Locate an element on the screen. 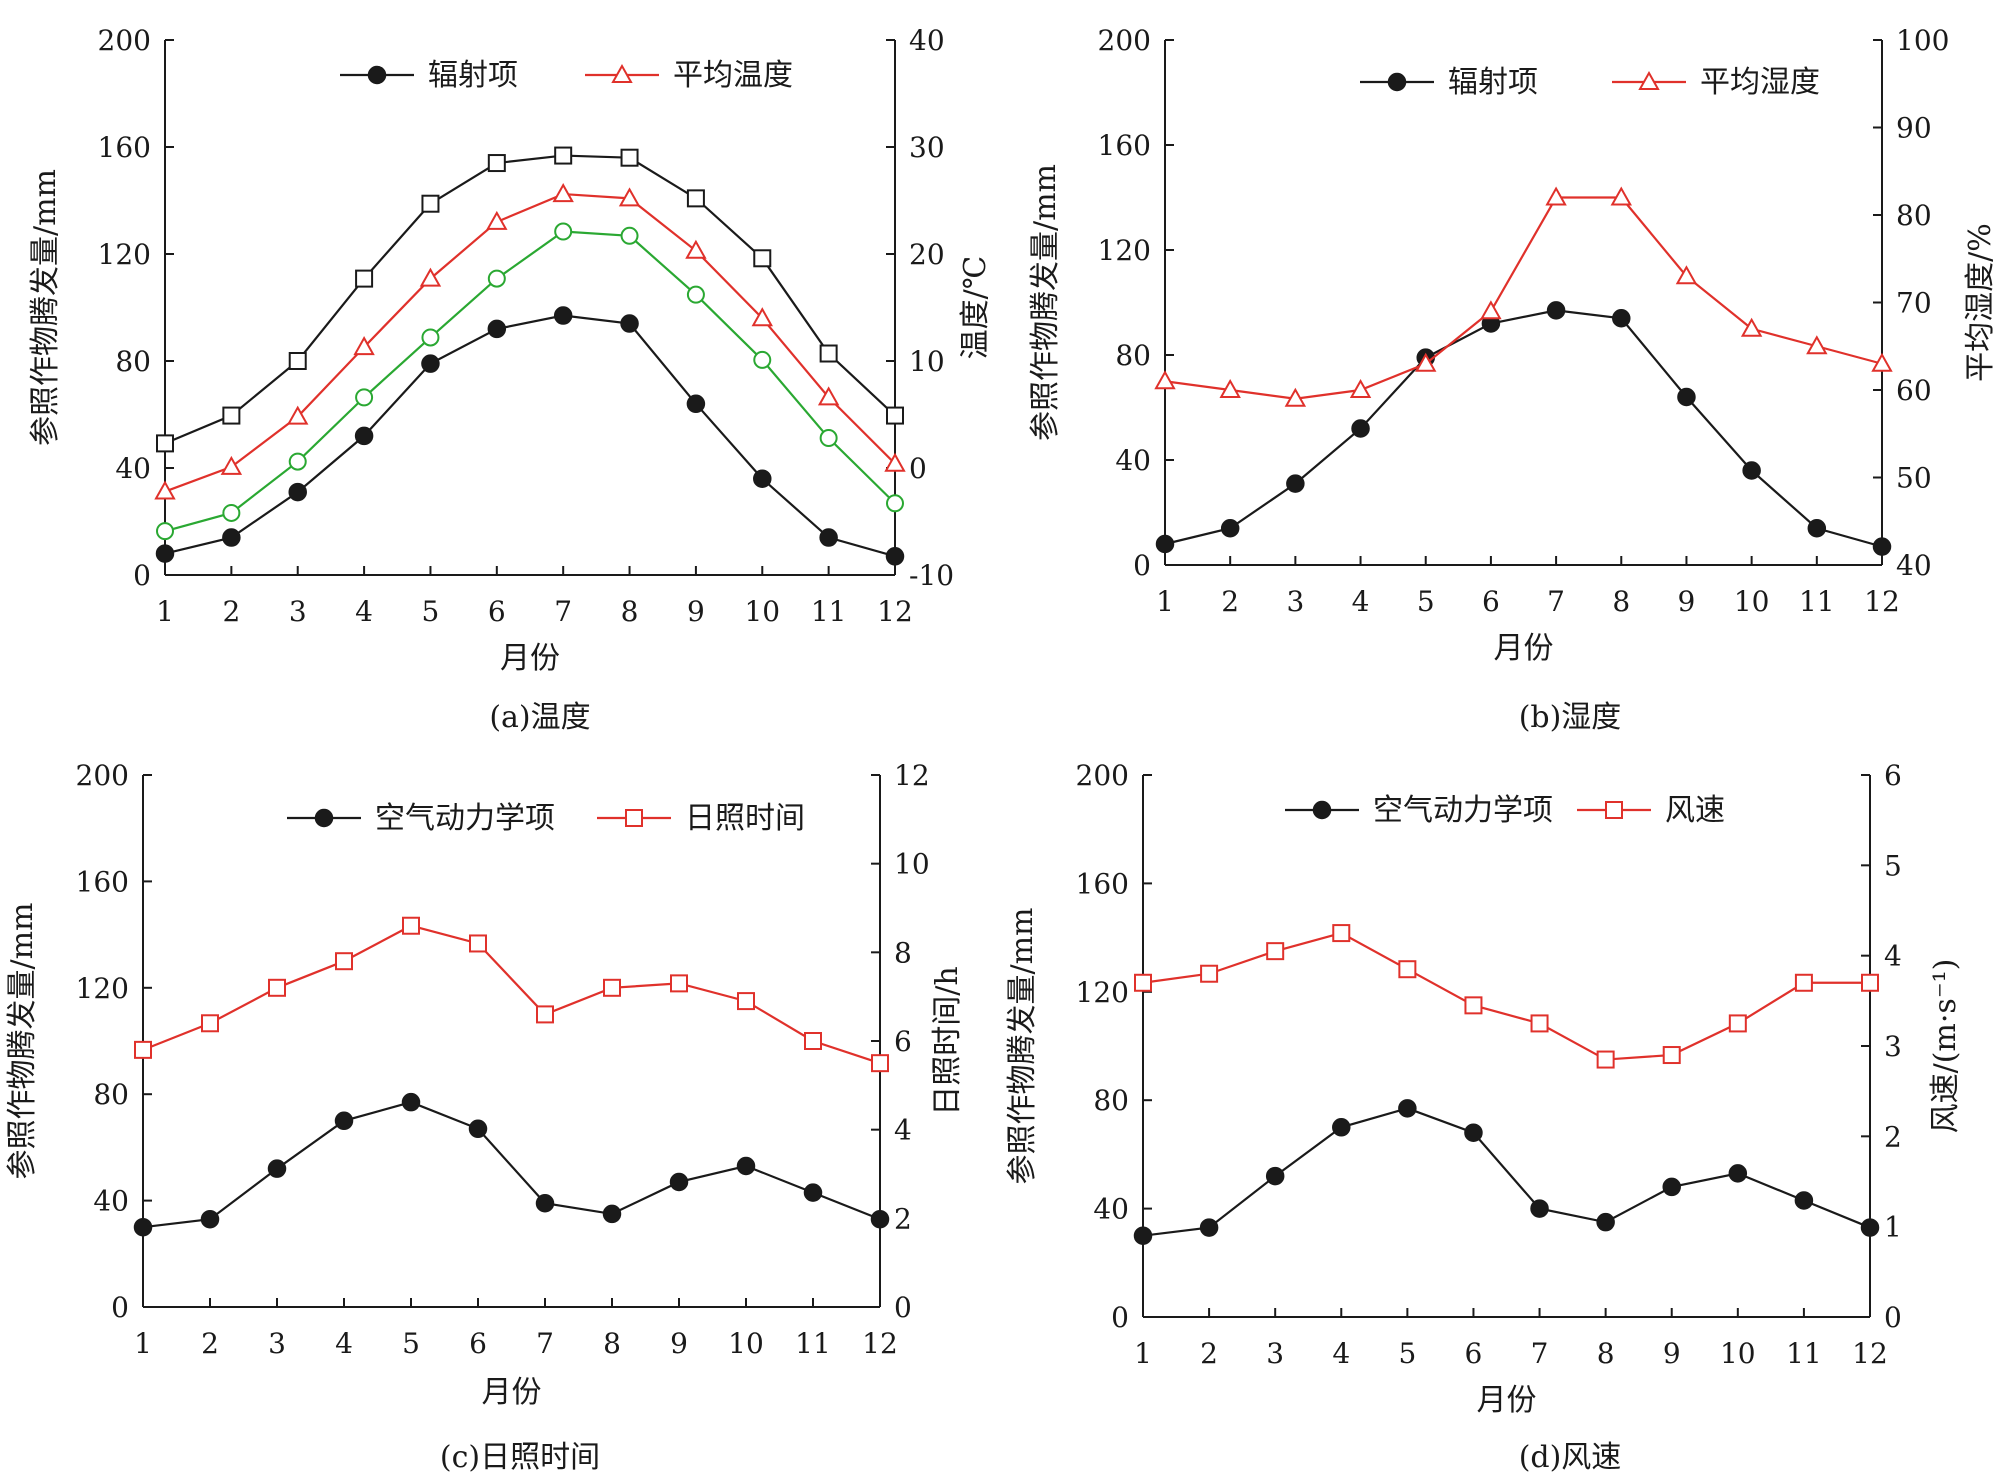  x-tick-label: 9 is located at coordinates (1687, 601).